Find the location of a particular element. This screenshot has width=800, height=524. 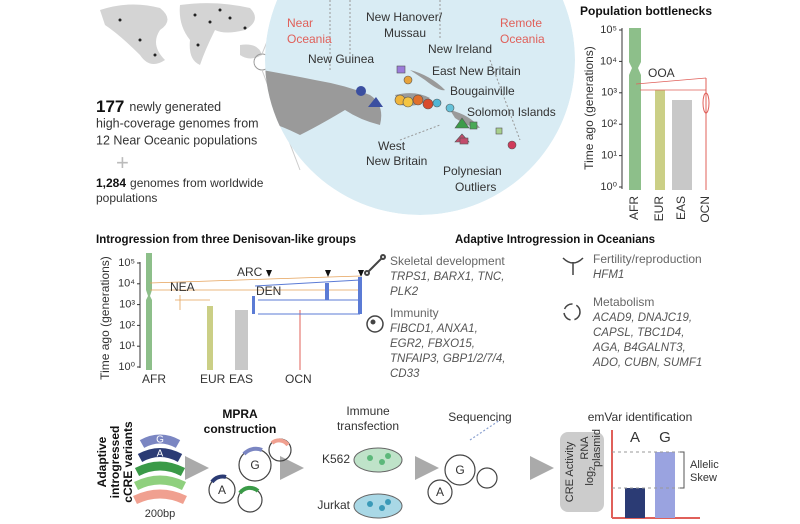

genes: ADO, CUBN, SUMF1 is located at coordinates (647, 363).